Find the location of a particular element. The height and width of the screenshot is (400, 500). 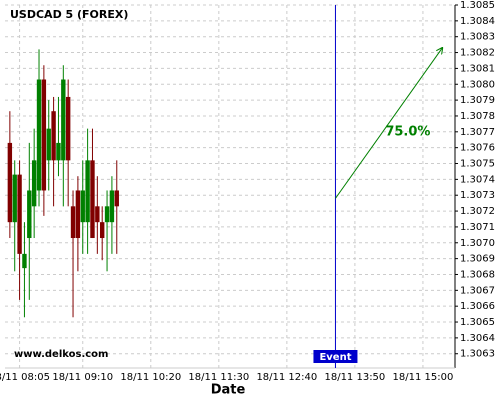

event-box is located at coordinates (335, 356).